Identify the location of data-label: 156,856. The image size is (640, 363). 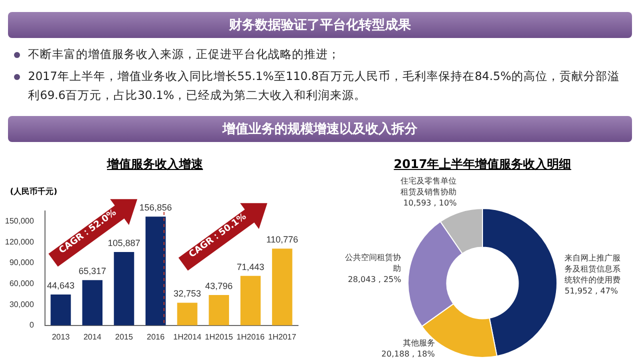
(155, 207).